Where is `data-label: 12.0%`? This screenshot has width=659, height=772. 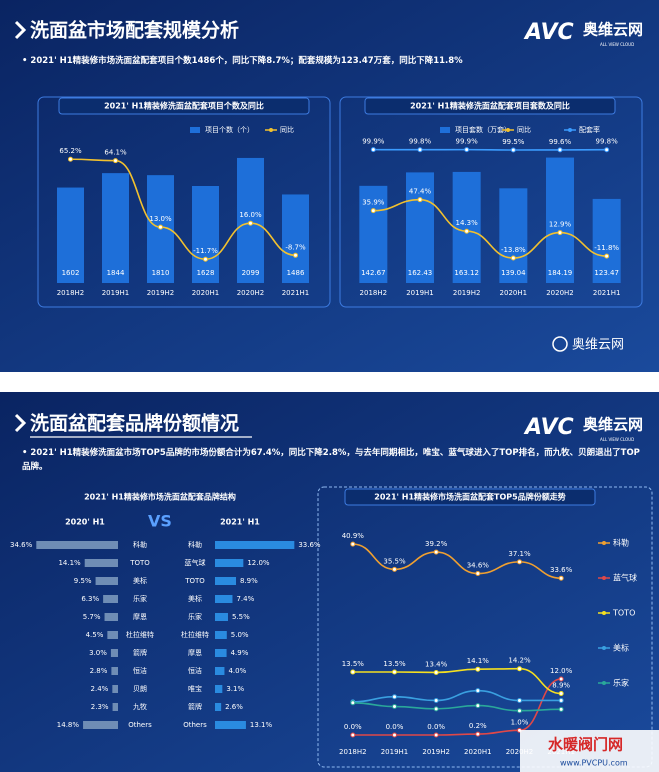 data-label: 12.0% is located at coordinates (258, 563).